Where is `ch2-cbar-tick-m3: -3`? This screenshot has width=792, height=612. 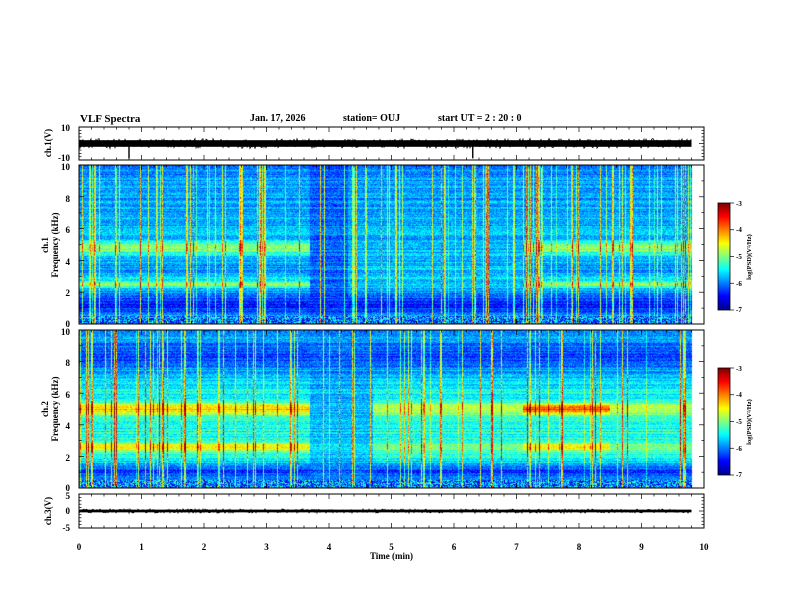 ch2-cbar-tick-m3: -3 is located at coordinates (739, 369).